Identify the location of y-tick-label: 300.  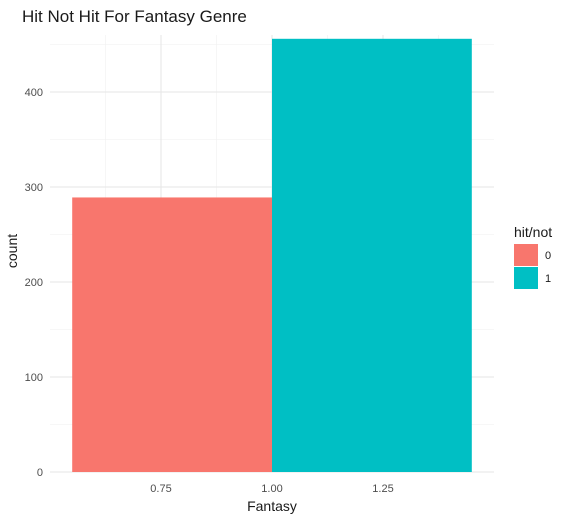
(34, 188).